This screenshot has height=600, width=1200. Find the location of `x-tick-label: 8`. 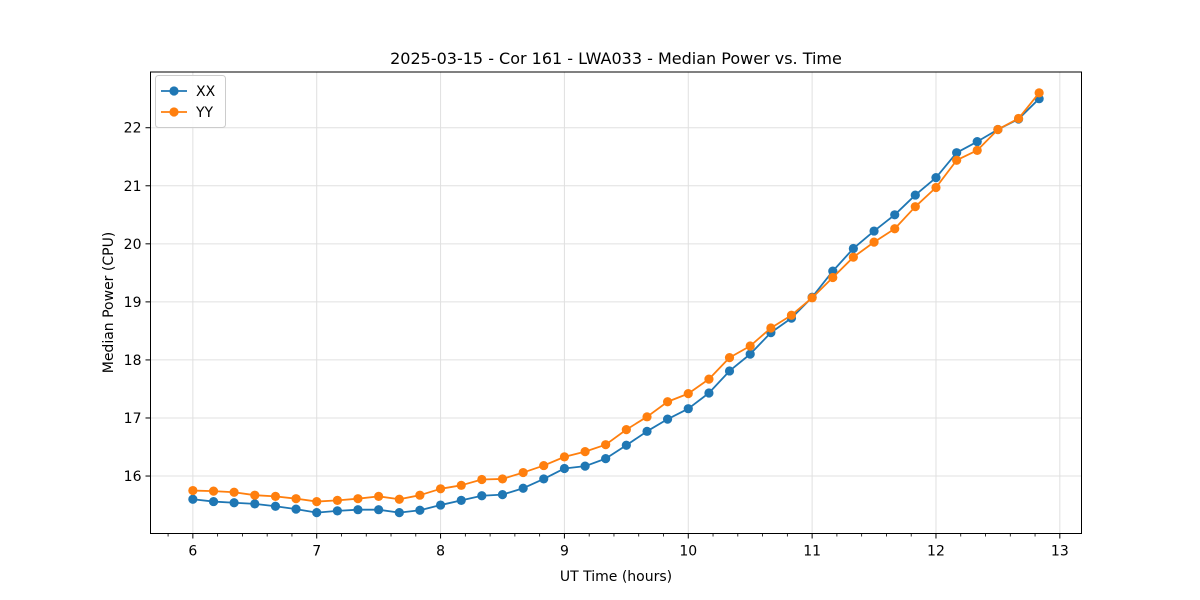

x-tick-label: 8 is located at coordinates (440, 552).